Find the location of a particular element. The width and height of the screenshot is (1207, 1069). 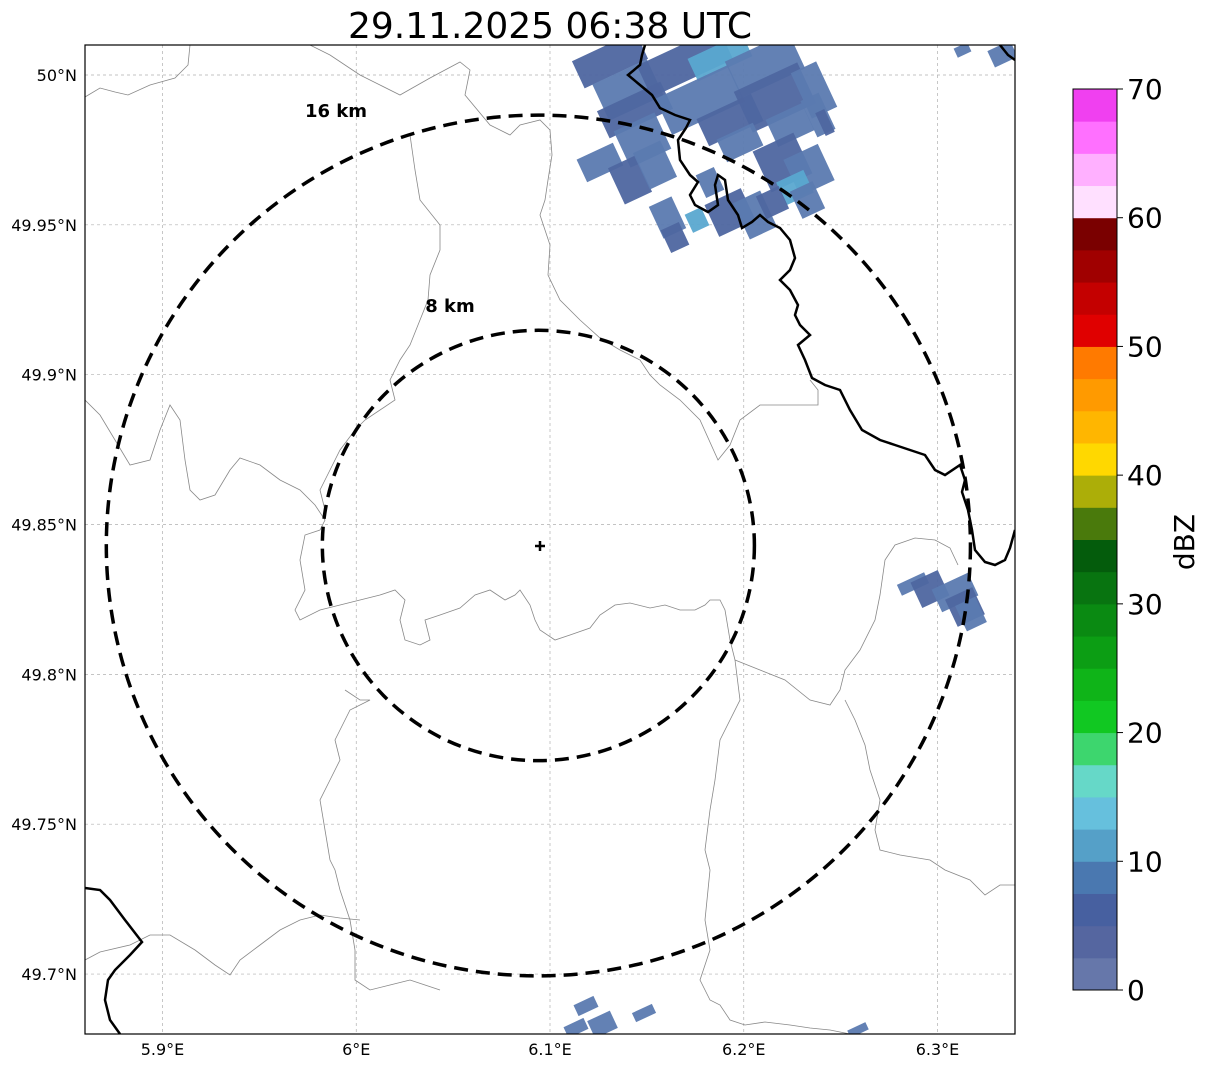

radar-site-marker is located at coordinates (540, 546).